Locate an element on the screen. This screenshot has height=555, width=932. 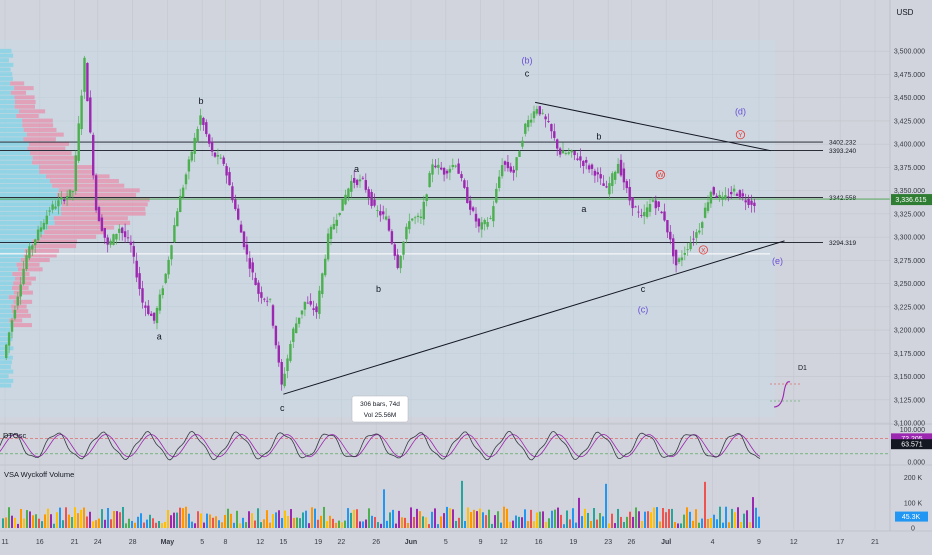
volume-title: VSA Wyckoff Volume is located at coordinates (39, 474).